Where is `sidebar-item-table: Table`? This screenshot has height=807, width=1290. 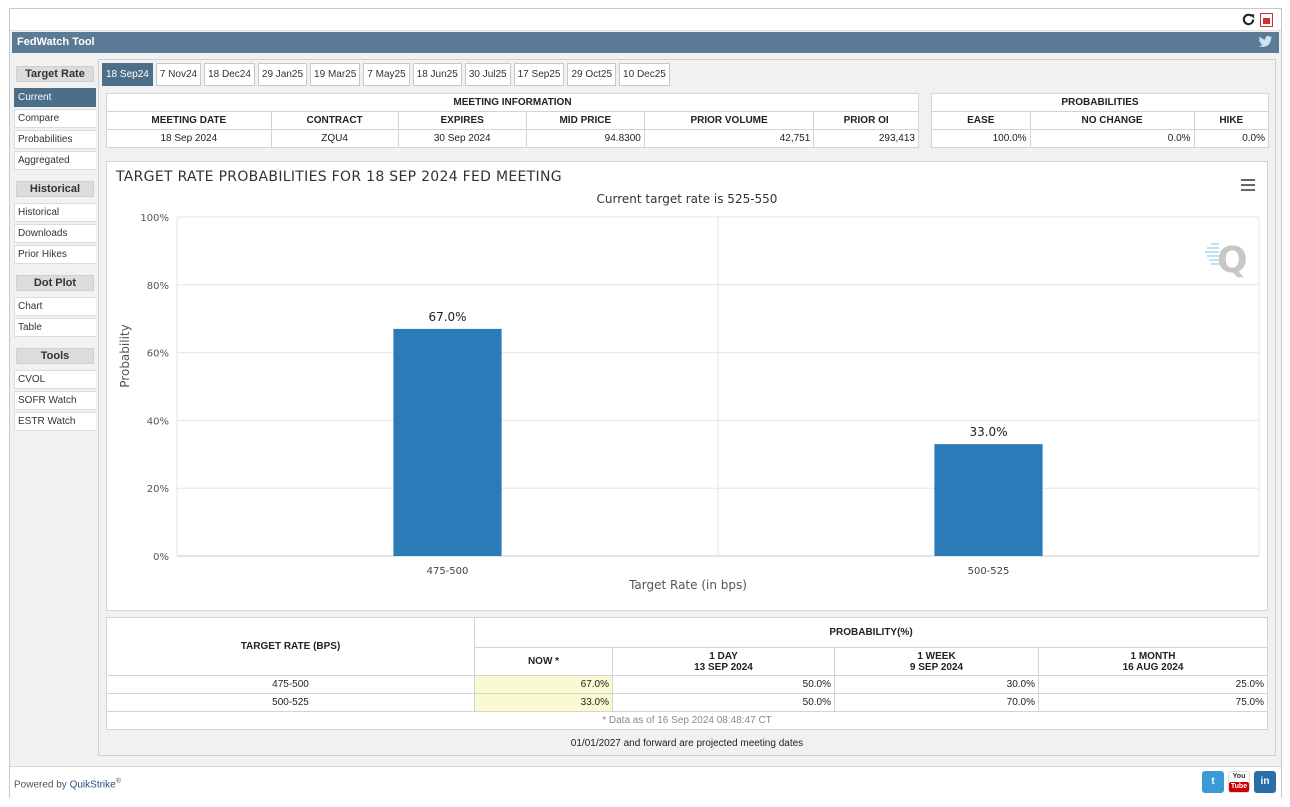 sidebar-item-table: Table is located at coordinates (55, 327).